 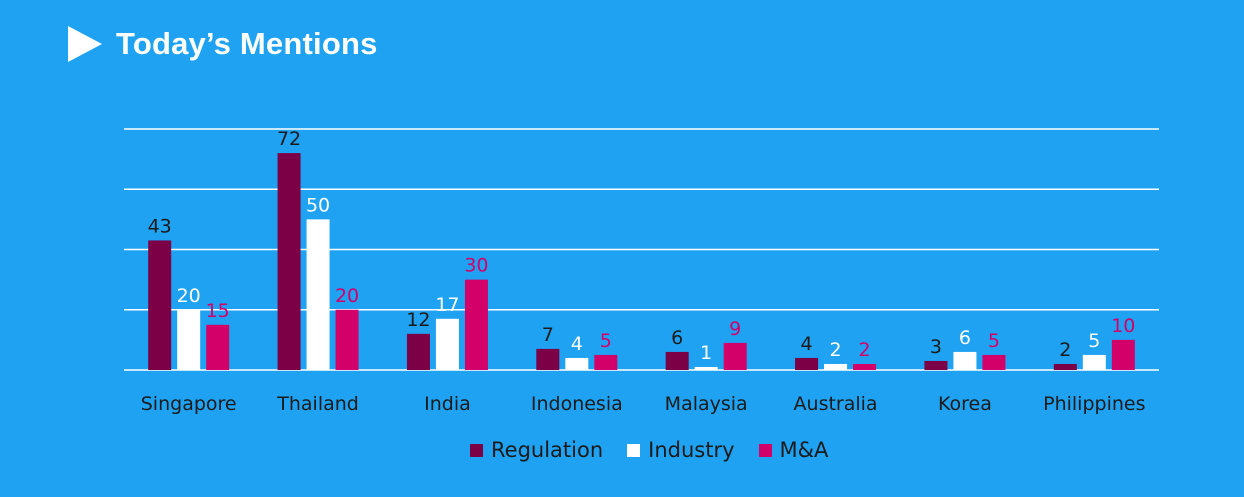 I want to click on legend-swatch-industry, so click(x=634, y=450).